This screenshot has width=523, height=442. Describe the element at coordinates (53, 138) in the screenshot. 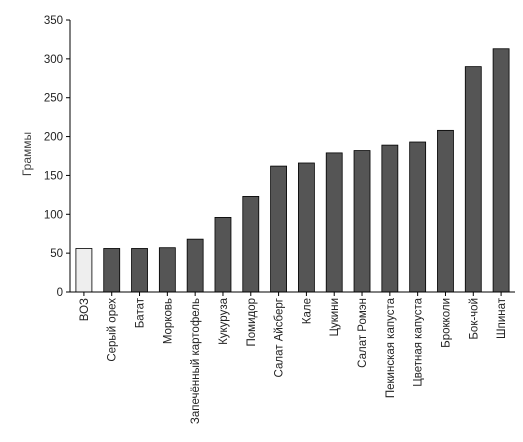

I see `y-tick-label: 200` at that location.